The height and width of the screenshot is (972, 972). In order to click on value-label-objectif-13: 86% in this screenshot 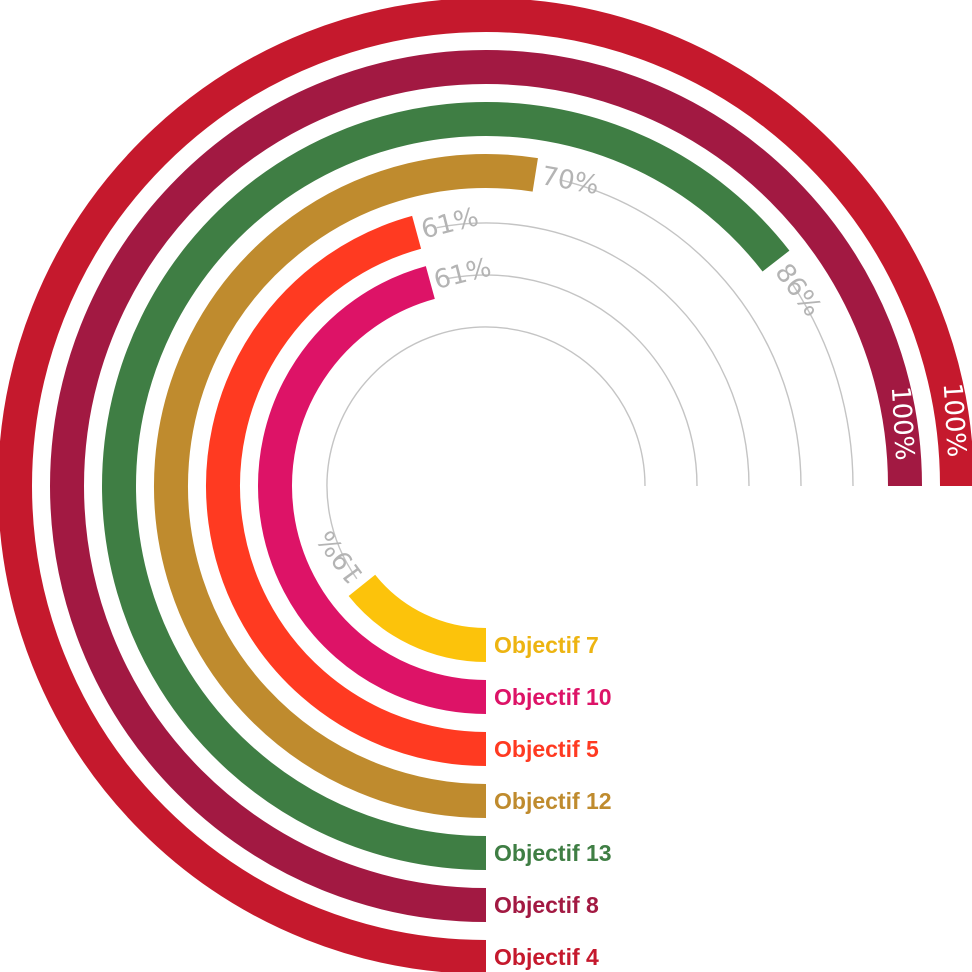, I will do `click(798, 290)`.